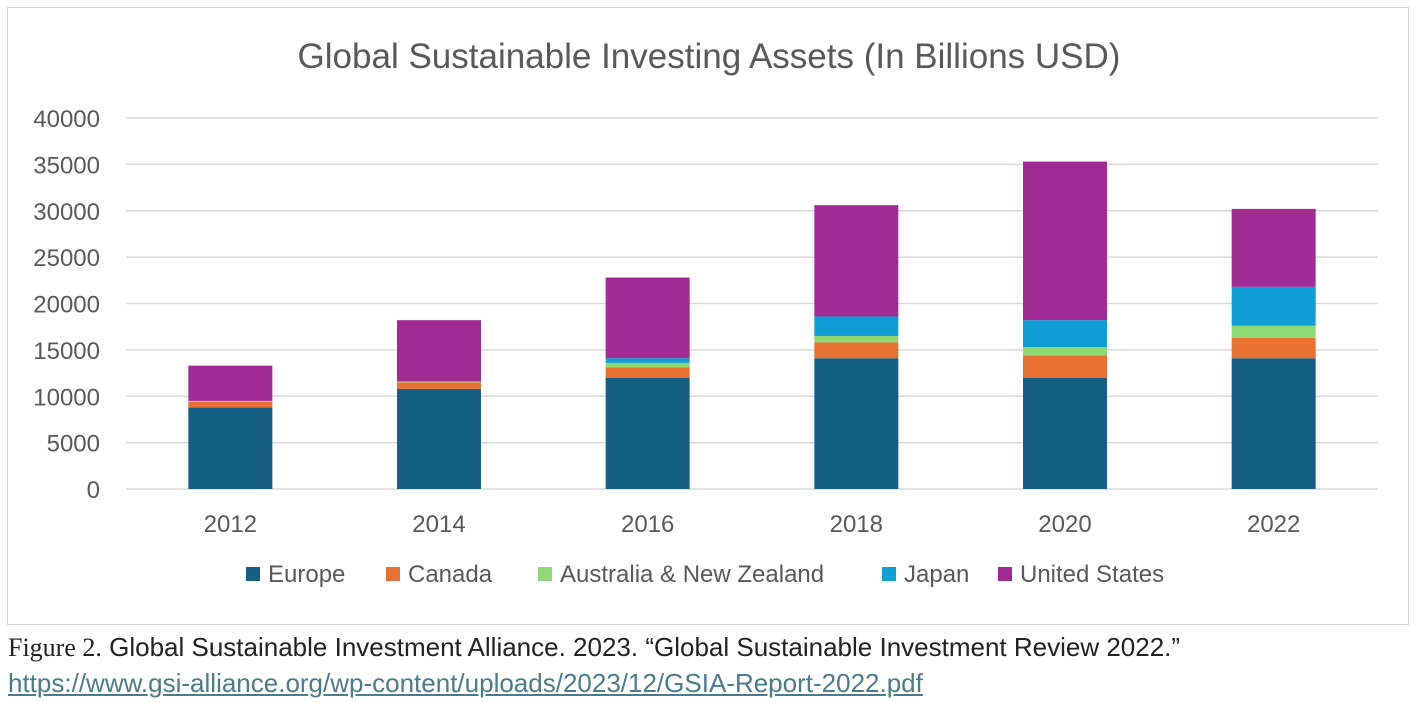 Image resolution: width=1416 pixels, height=702 pixels. What do you see at coordinates (856, 524) in the screenshot?
I see `x-tick-label: 2018` at bounding box center [856, 524].